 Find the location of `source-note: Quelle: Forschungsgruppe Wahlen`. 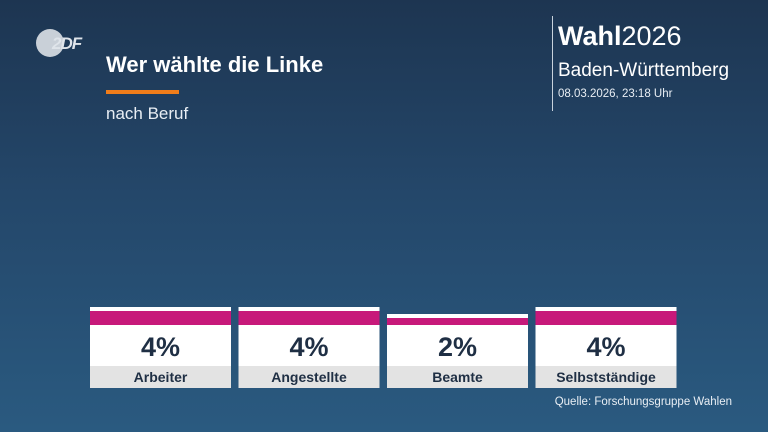

source-note: Quelle: Forschungsgruppe Wahlen is located at coordinates (643, 402).